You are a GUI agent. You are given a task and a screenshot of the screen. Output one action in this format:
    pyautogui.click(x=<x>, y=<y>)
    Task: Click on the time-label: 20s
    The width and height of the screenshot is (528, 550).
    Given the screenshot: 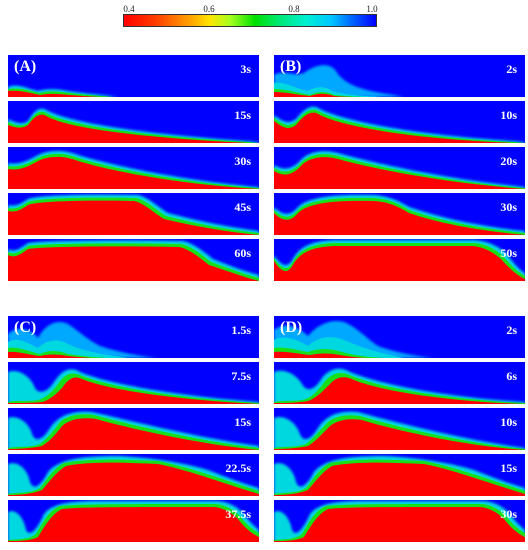 What is the action you would take?
    pyautogui.click(x=508, y=161)
    